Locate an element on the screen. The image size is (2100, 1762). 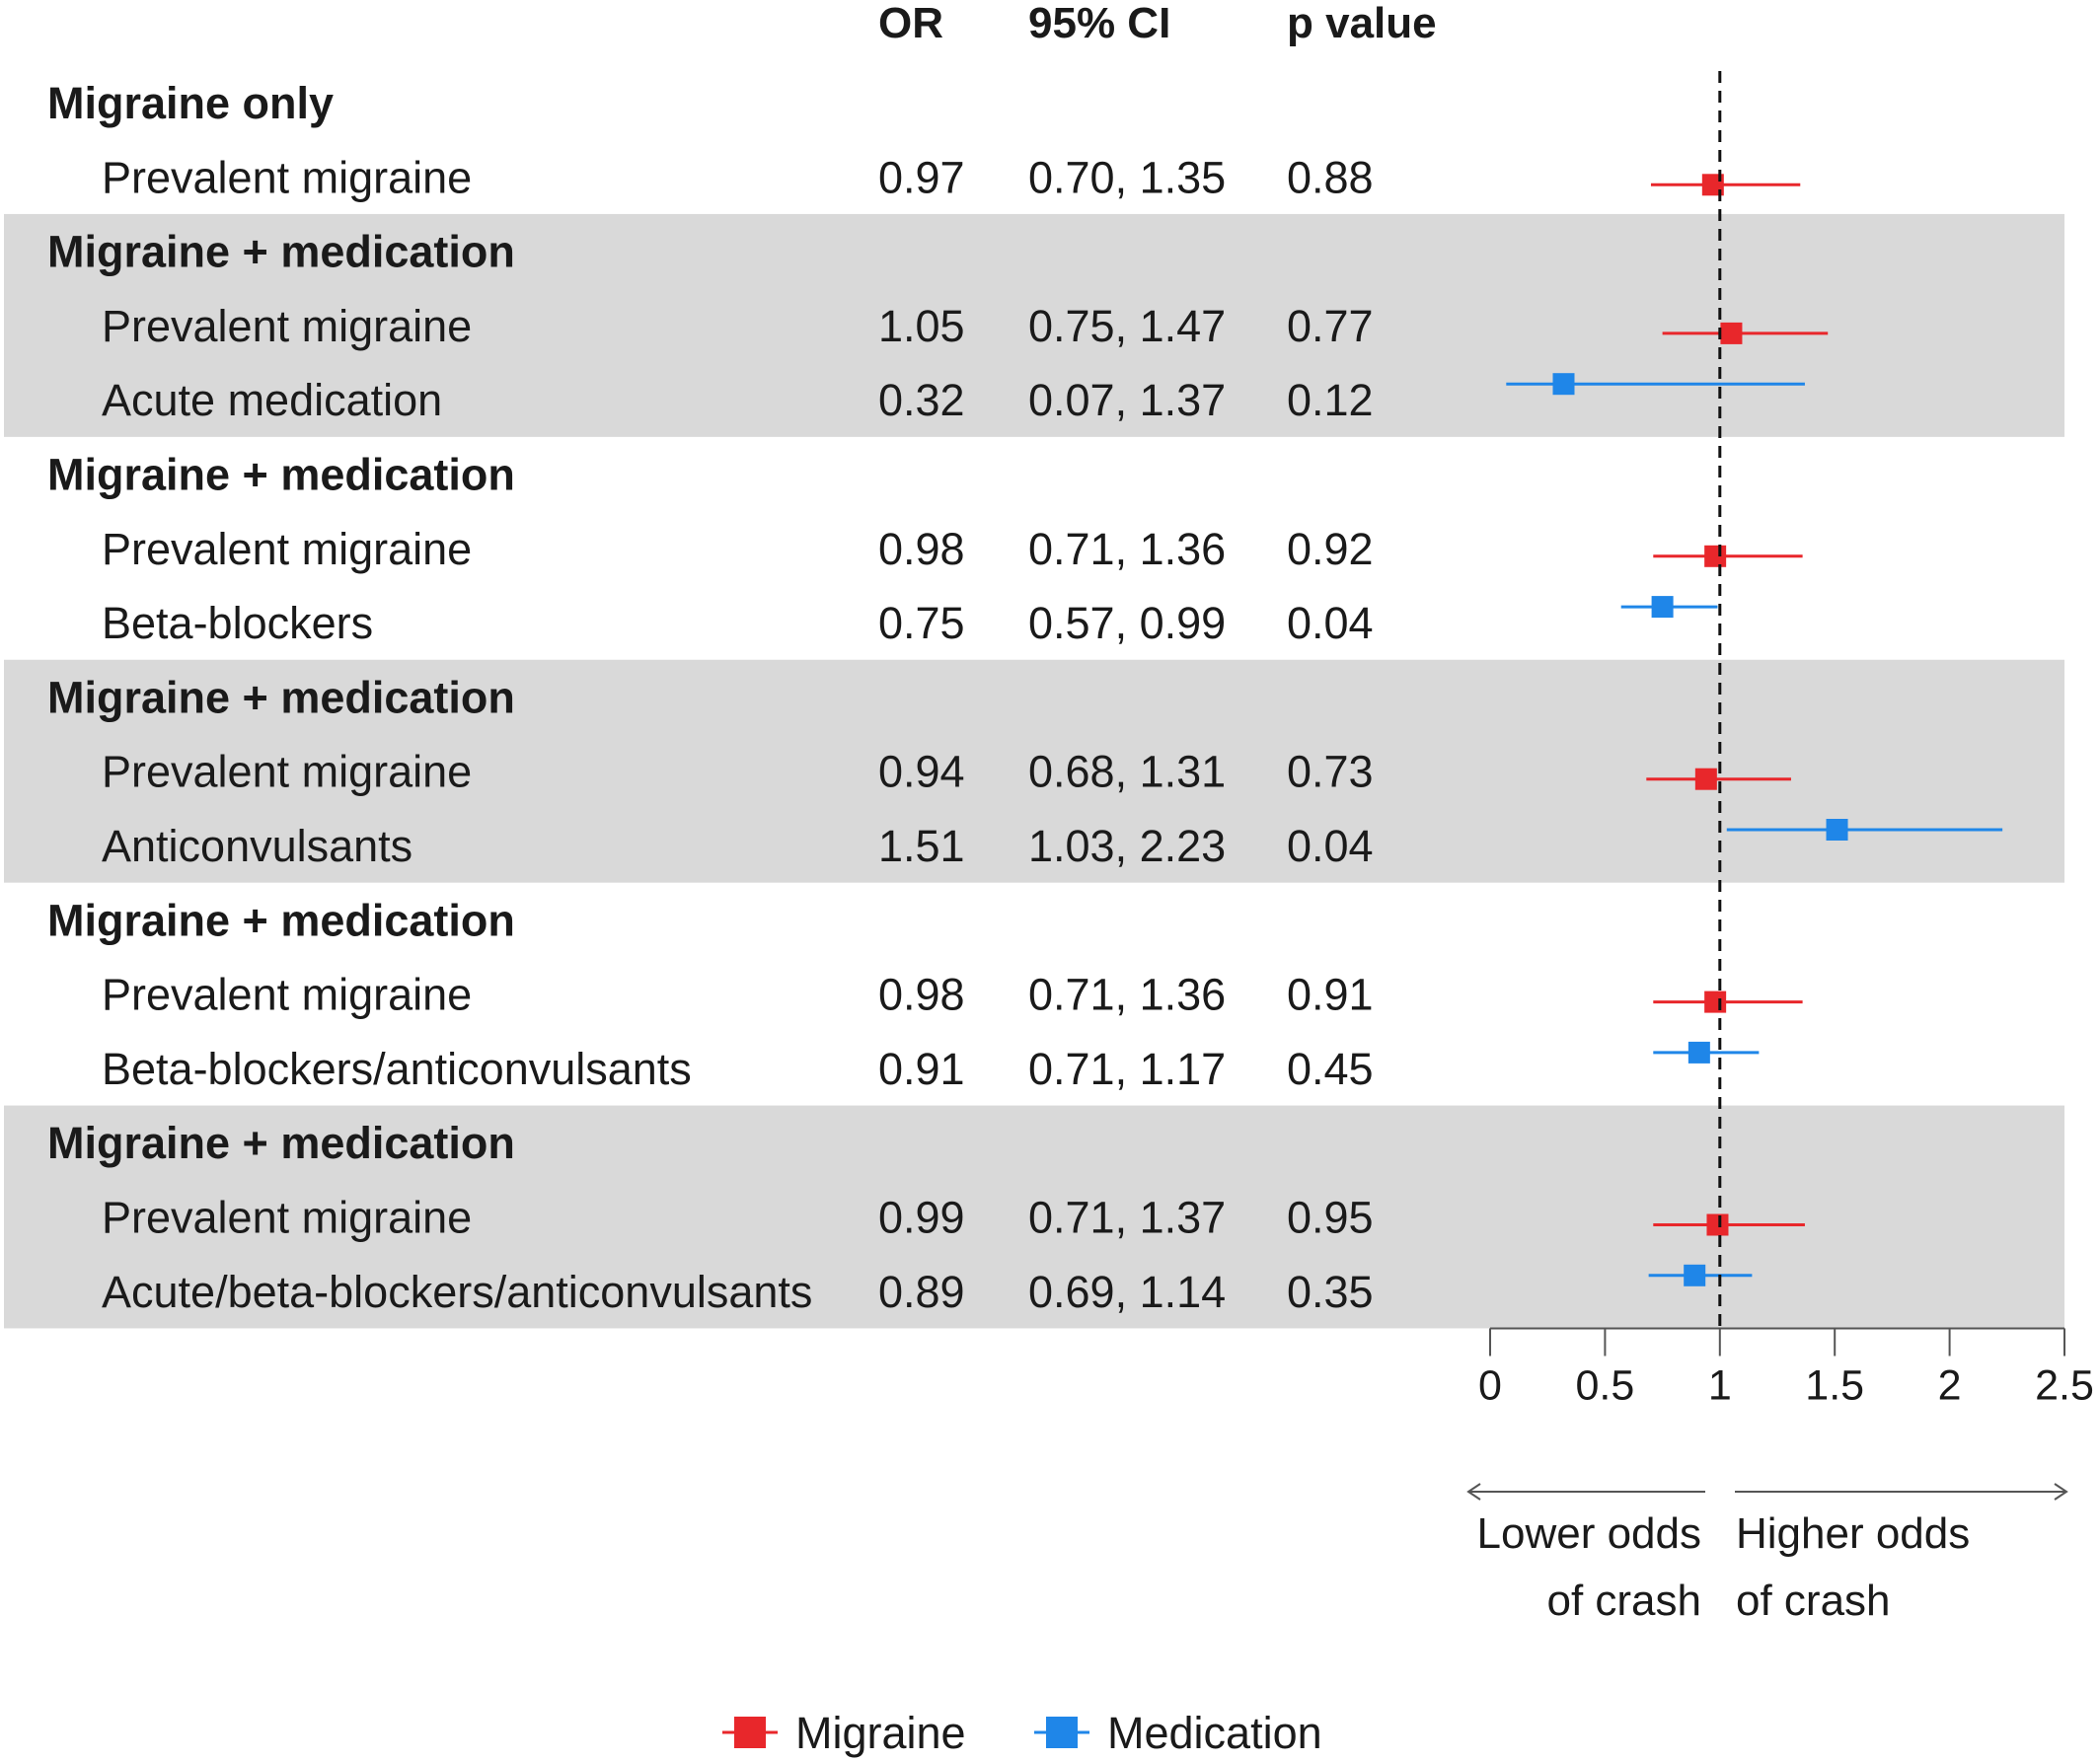
column-headers: OR 95% CI p value is located at coordinates (1157, 23).